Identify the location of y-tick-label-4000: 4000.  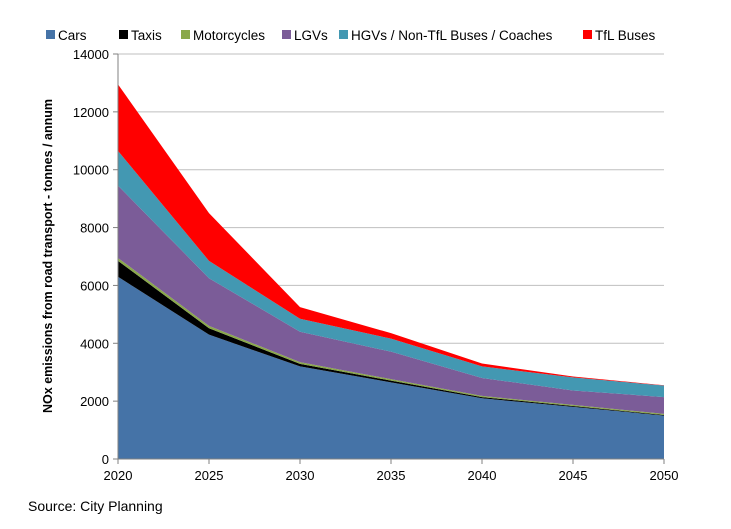
(94, 343).